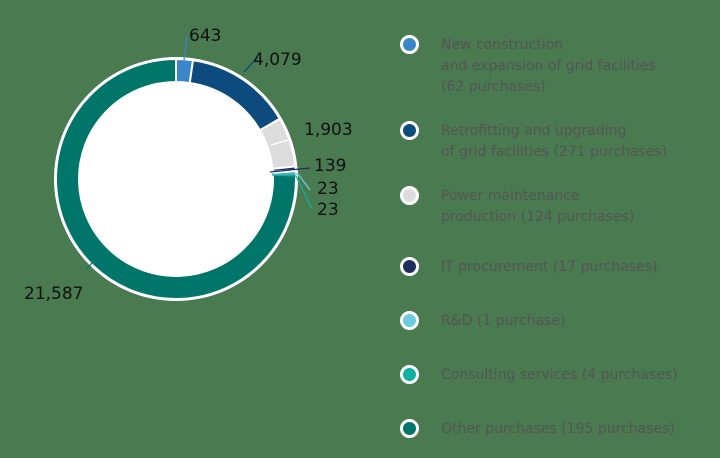 This screenshot has height=458, width=720. I want to click on value-label: 1,903, so click(328, 130).